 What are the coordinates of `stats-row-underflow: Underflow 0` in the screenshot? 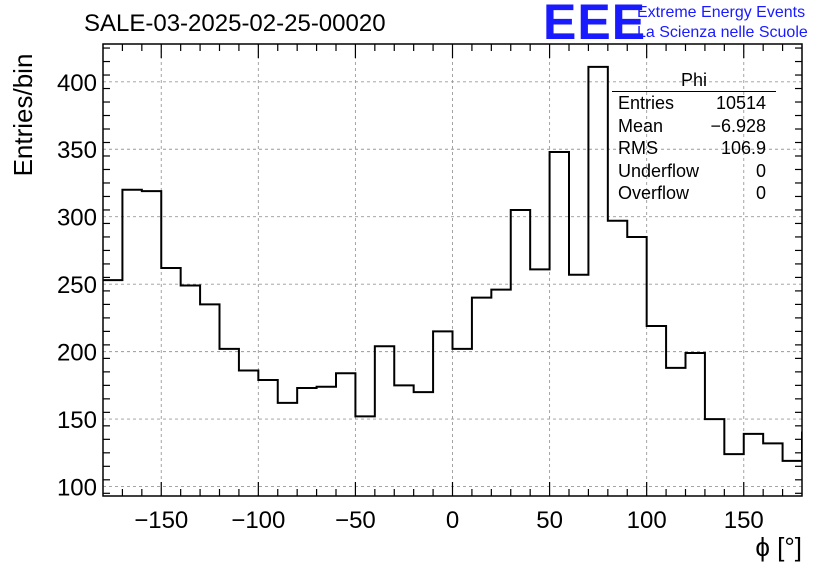 It's located at (694, 171).